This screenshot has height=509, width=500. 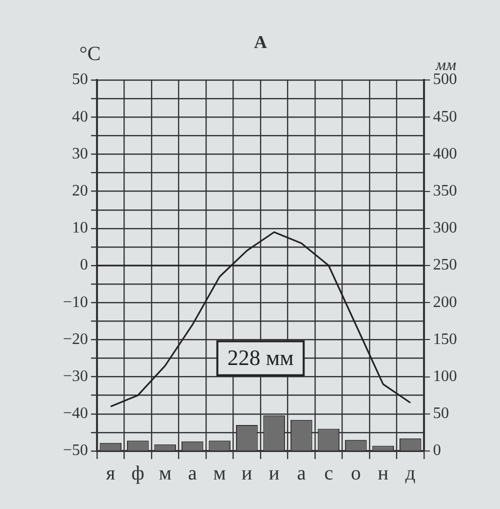 What do you see at coordinates (437, 451) in the screenshot?
I see `y2-tick-label: 0` at bounding box center [437, 451].